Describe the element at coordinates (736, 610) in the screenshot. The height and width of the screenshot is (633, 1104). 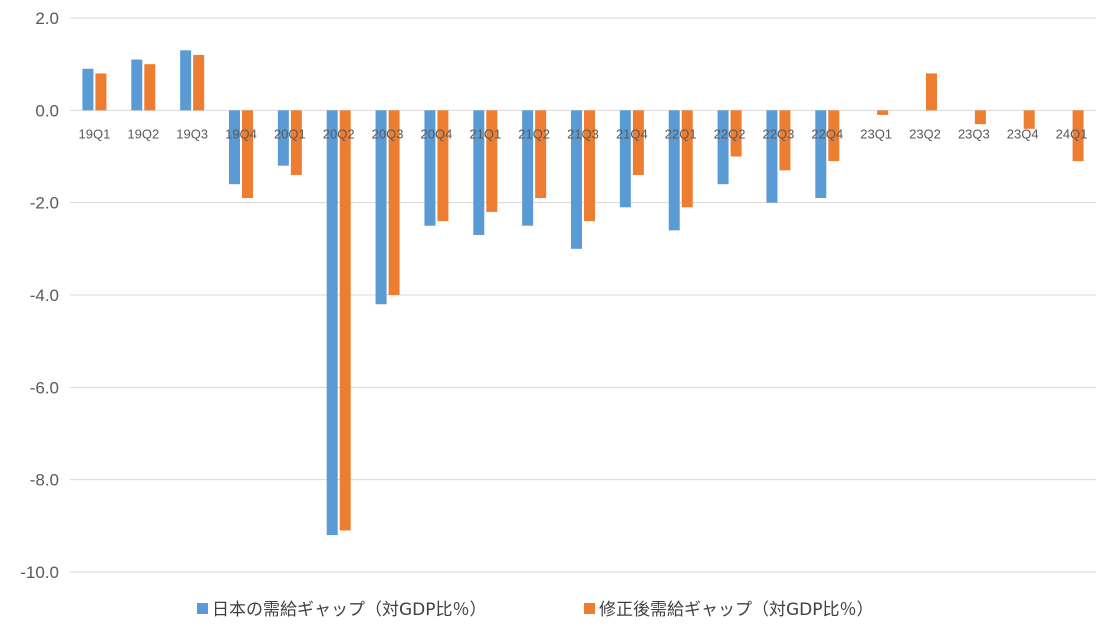
I see `legend-label-series-2: 修正後需給ギャップ（対GDP比％）` at that location.